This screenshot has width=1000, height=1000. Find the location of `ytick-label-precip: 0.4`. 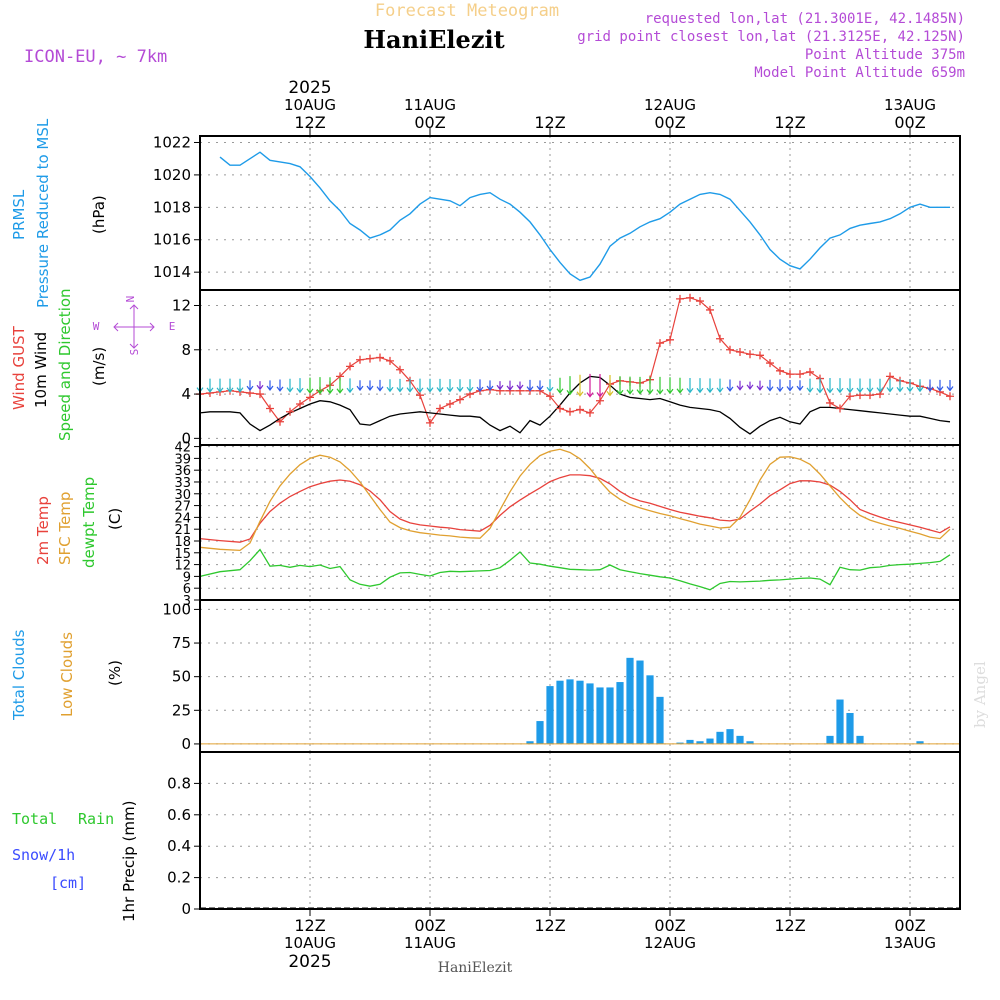

ytick-label-precip: 0.4 is located at coordinates (179, 846).